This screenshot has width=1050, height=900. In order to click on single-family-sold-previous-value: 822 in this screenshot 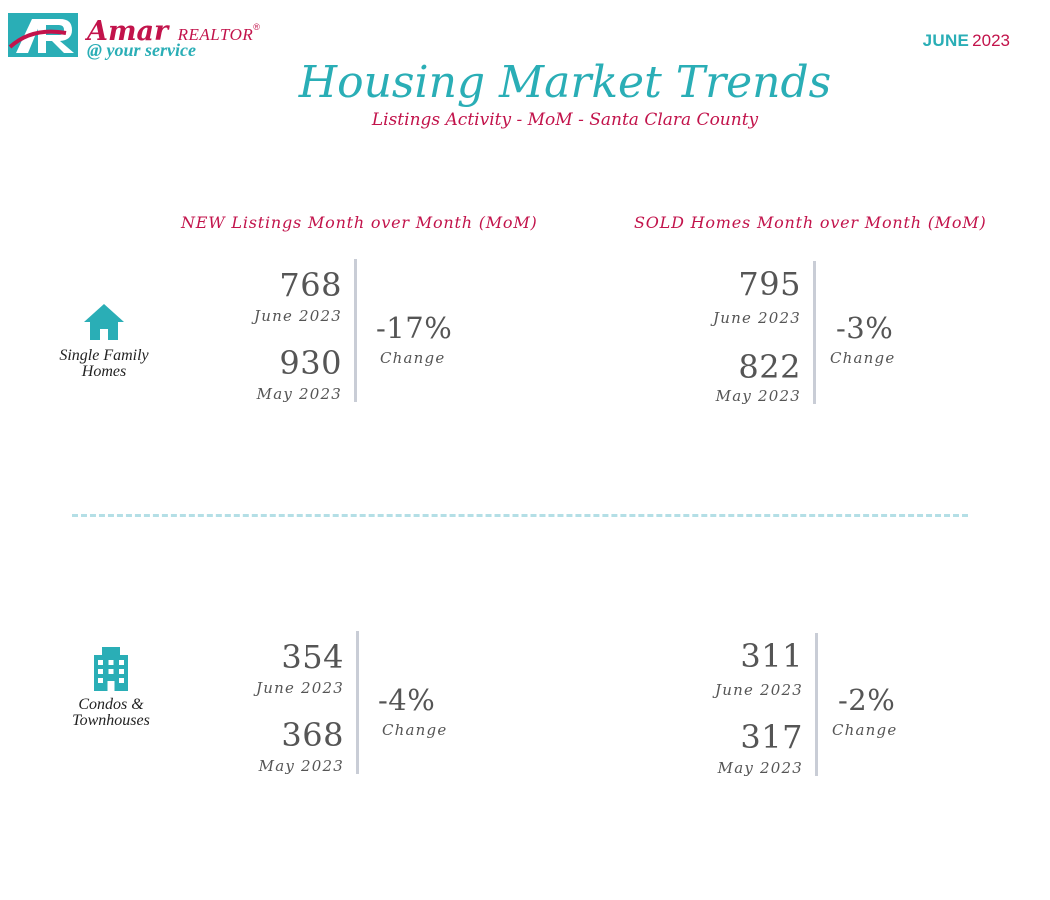, I will do `click(769, 367)`.